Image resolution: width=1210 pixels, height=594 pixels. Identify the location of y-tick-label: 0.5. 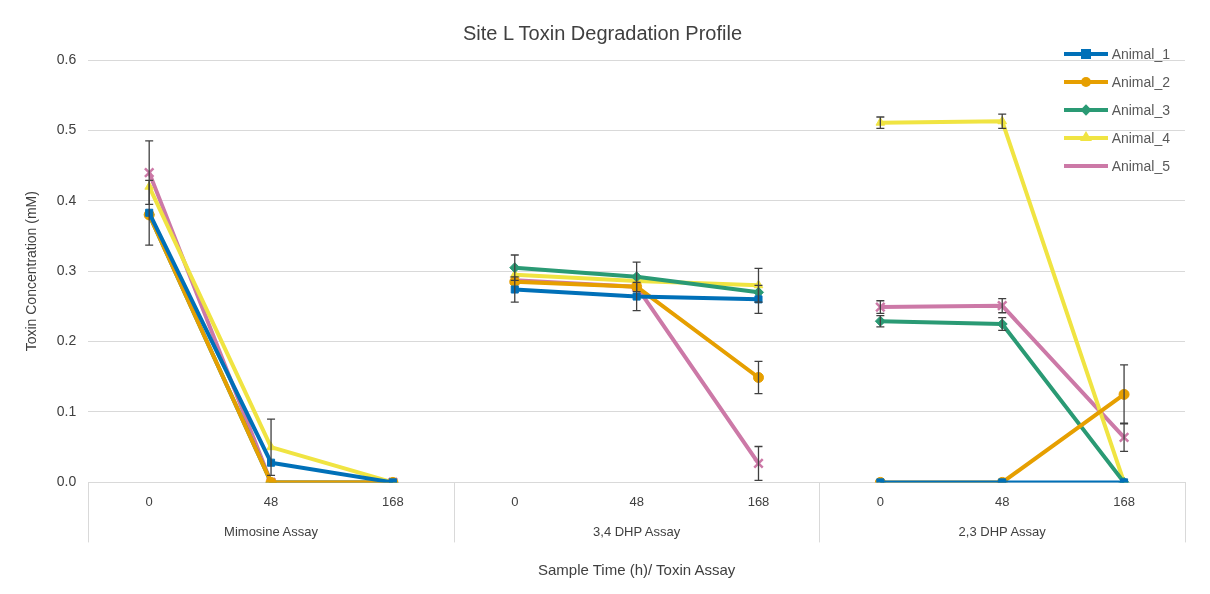
(66, 129).